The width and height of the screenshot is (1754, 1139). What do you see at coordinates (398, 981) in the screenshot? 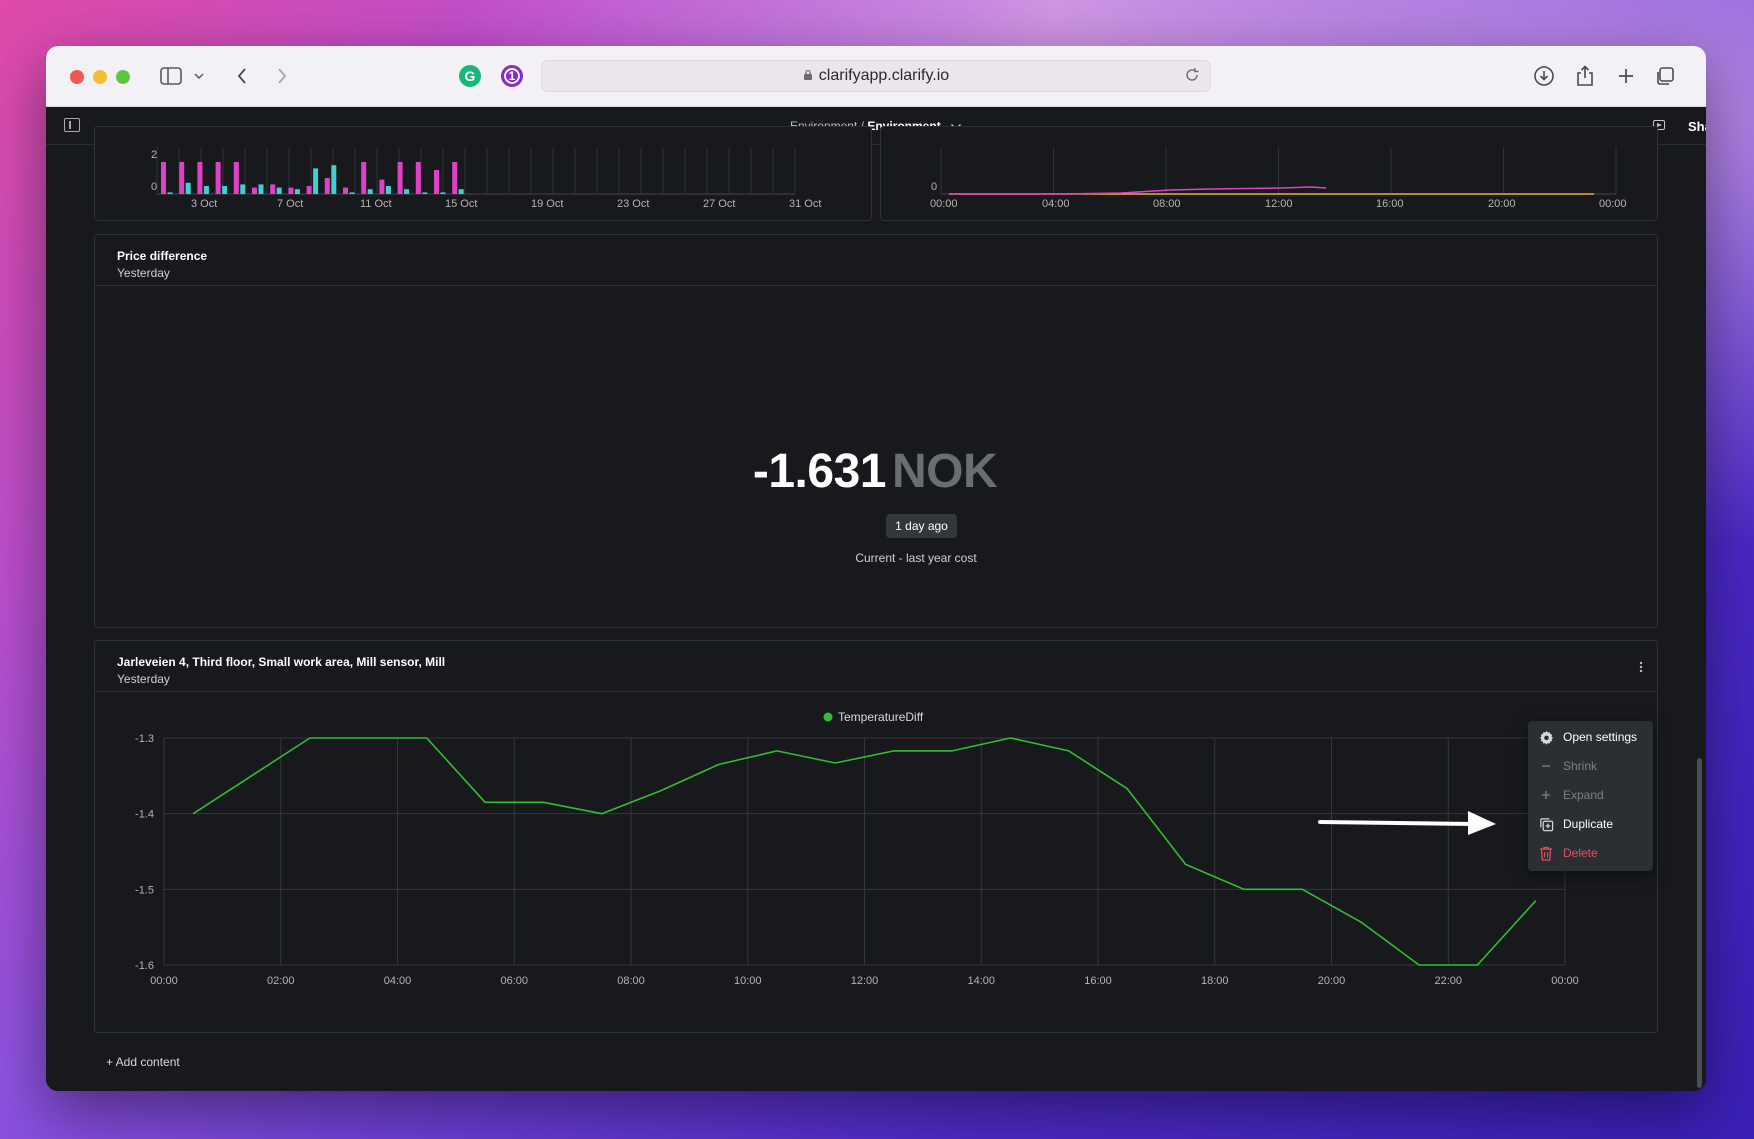
I see `x-tick-label: 04:00` at bounding box center [398, 981].